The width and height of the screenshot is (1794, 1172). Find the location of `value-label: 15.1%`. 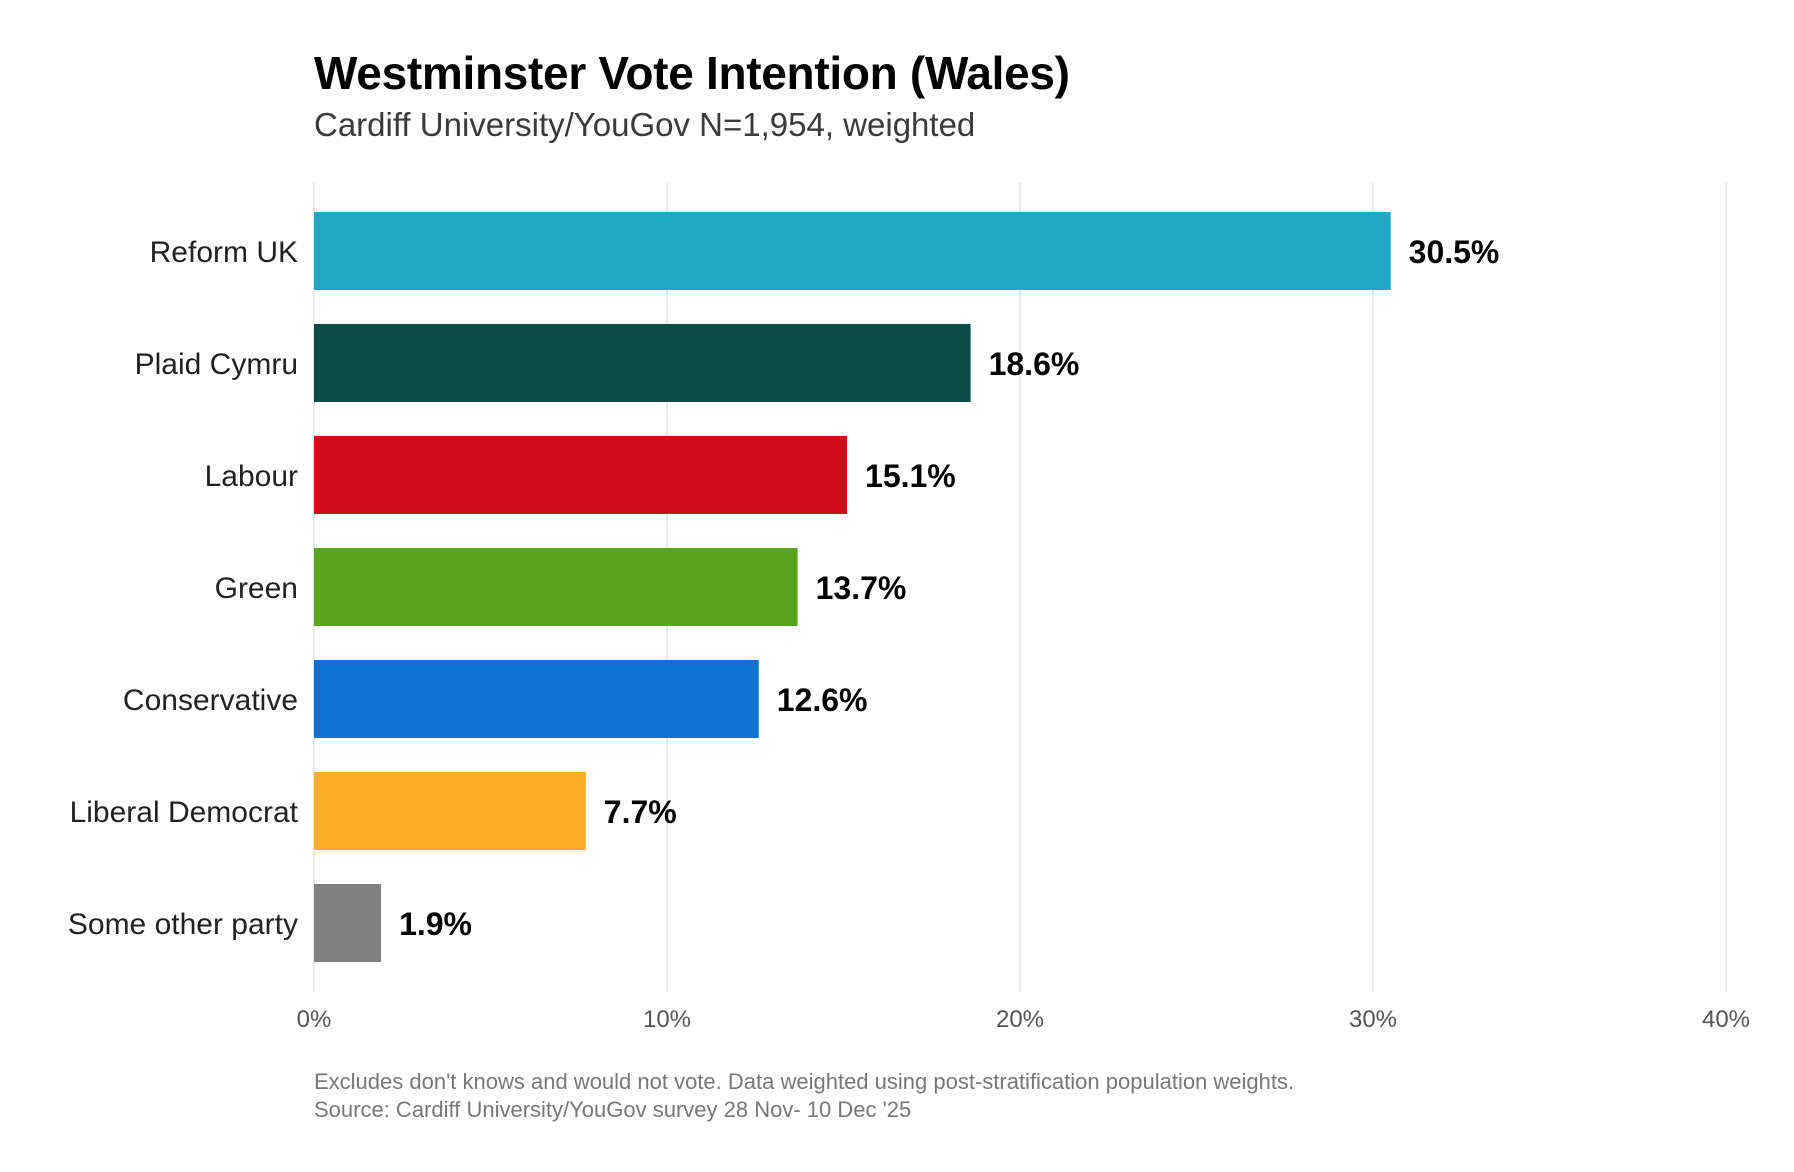

value-label: 15.1% is located at coordinates (910, 476).